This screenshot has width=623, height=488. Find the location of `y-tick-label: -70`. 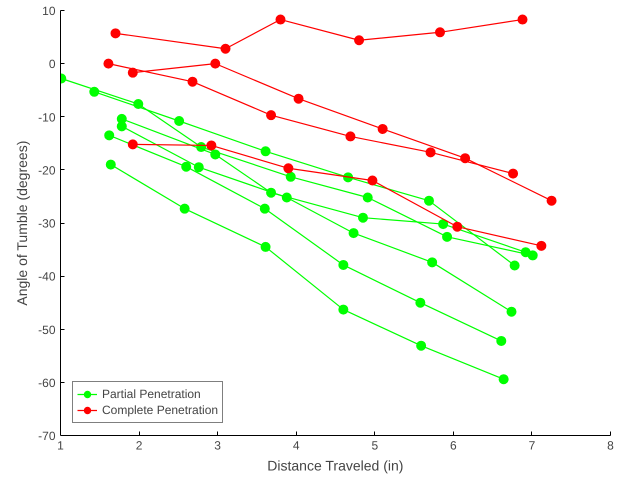

y-tick-label: -70 is located at coordinates (47, 436).